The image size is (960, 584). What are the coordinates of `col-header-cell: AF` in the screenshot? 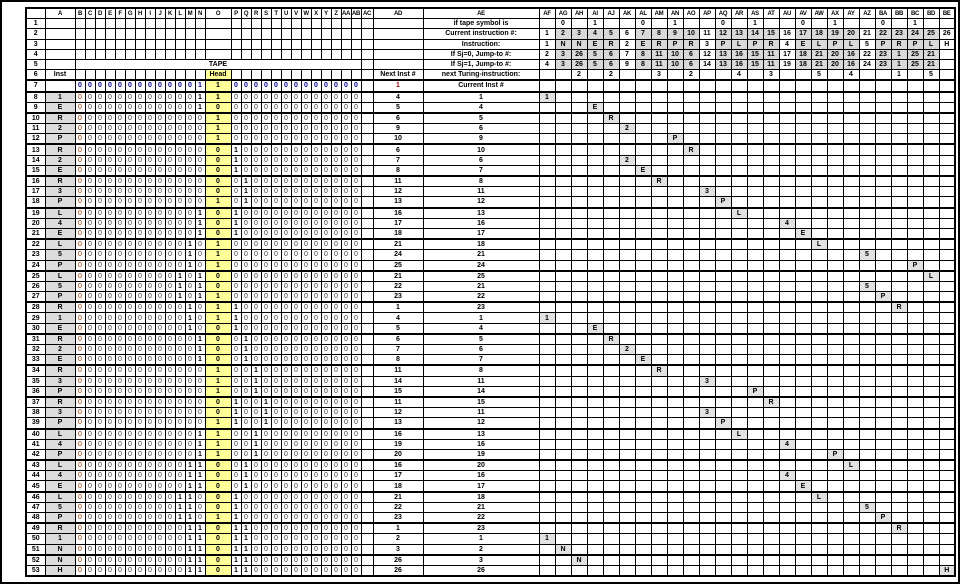 It's located at (547, 13).